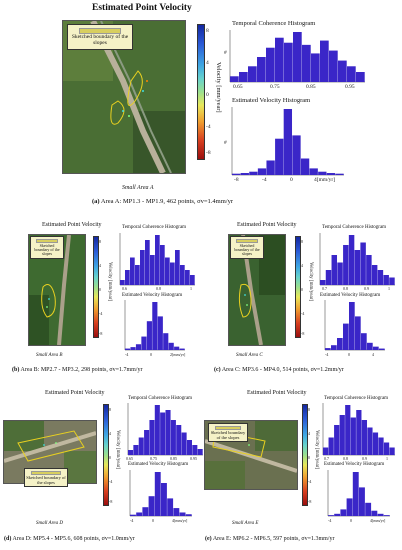 The image size is (402, 550). I want to click on x-tick: -4, so click(327, 354).